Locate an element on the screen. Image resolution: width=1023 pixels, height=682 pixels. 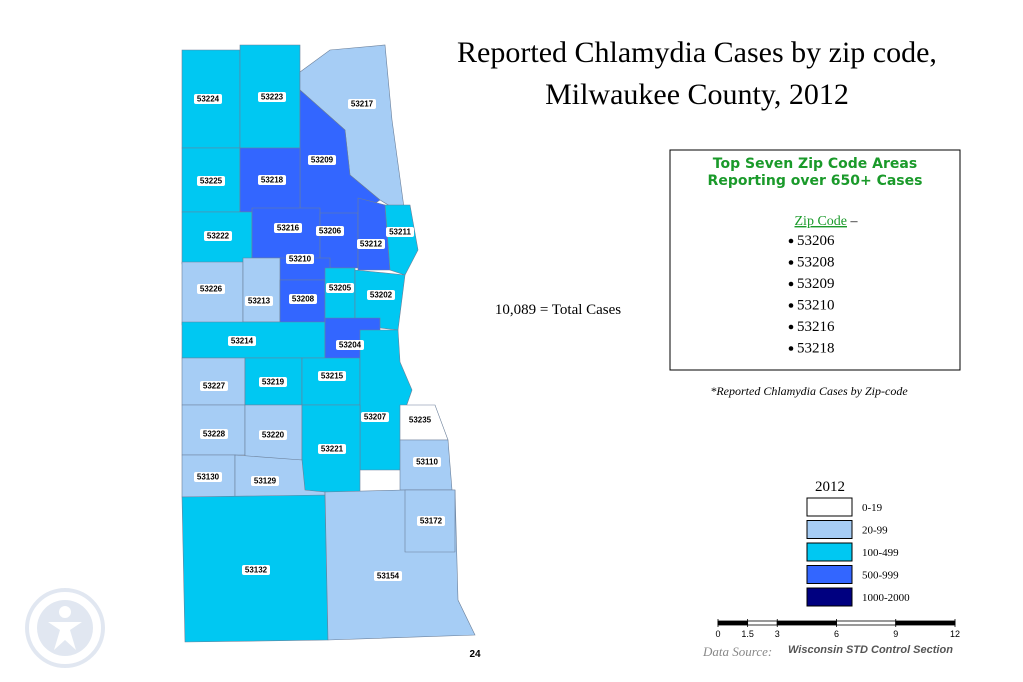
zip-label: 53219 is located at coordinates (273, 382).